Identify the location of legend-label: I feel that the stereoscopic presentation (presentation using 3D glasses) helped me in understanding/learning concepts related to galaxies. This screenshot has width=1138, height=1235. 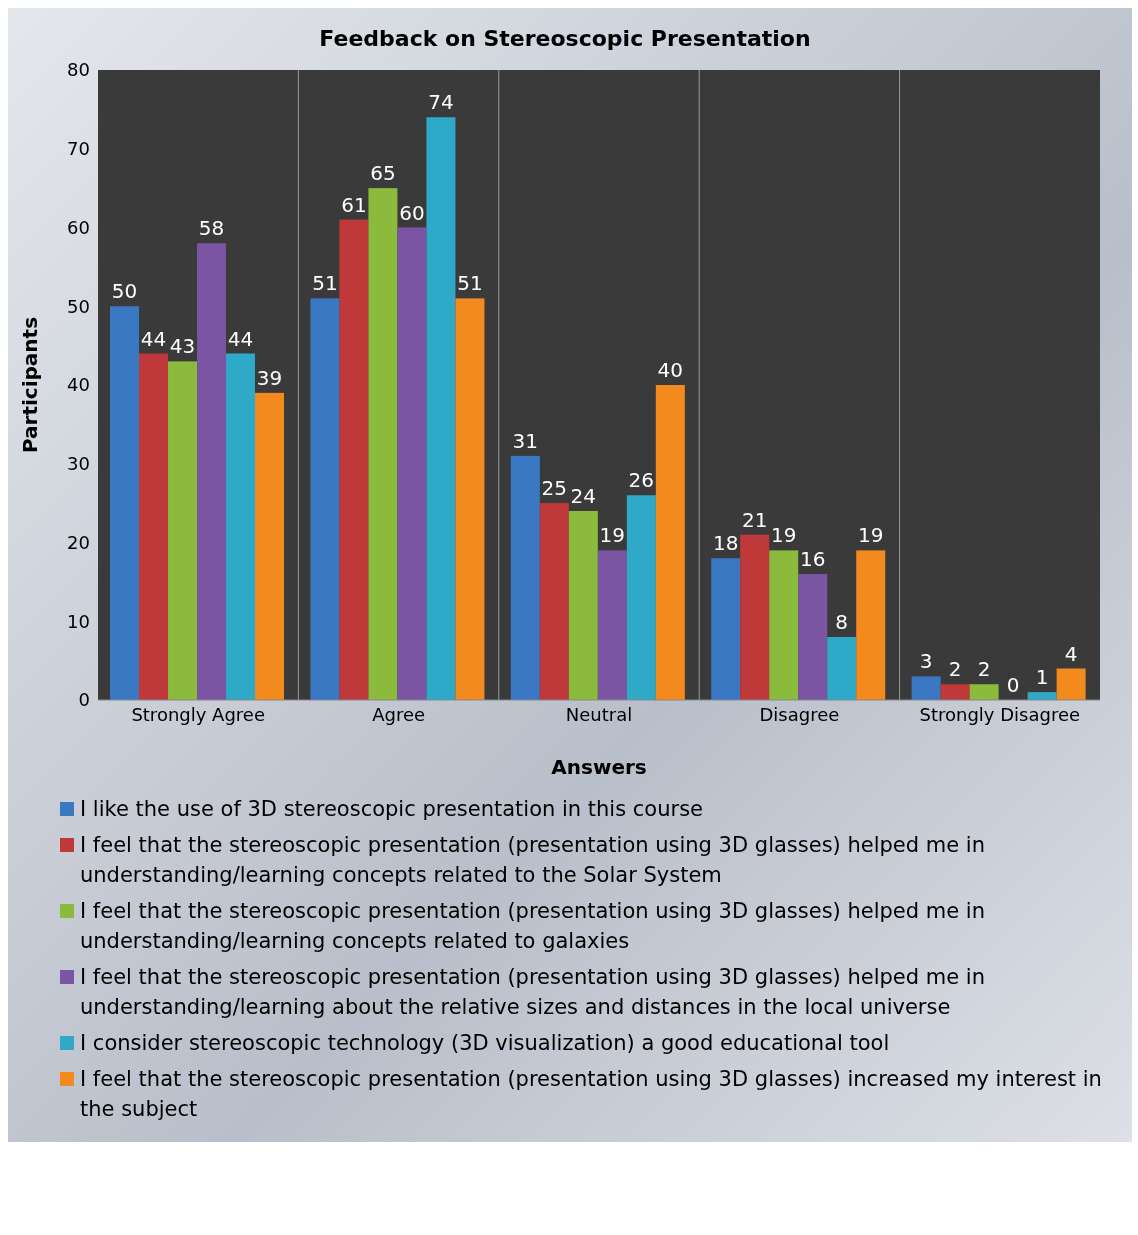
(533, 926).